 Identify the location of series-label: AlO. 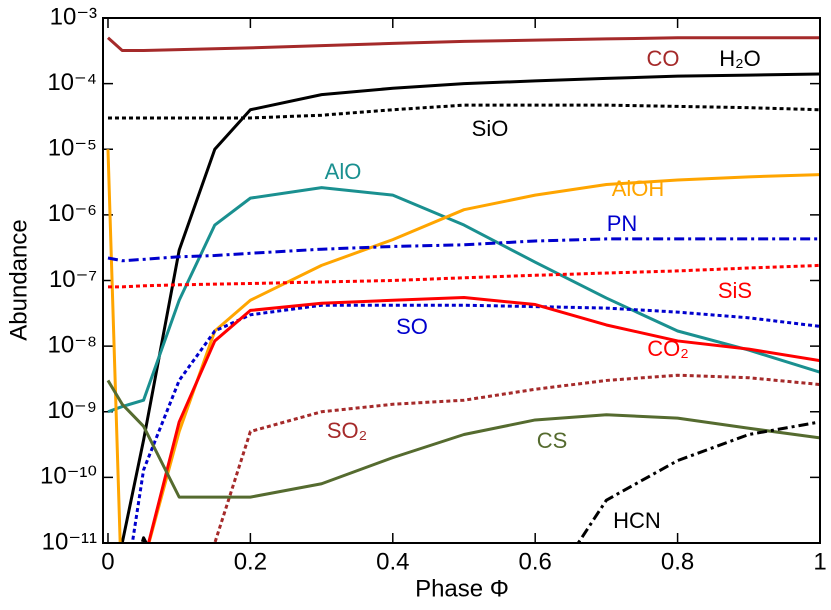
(343, 171).